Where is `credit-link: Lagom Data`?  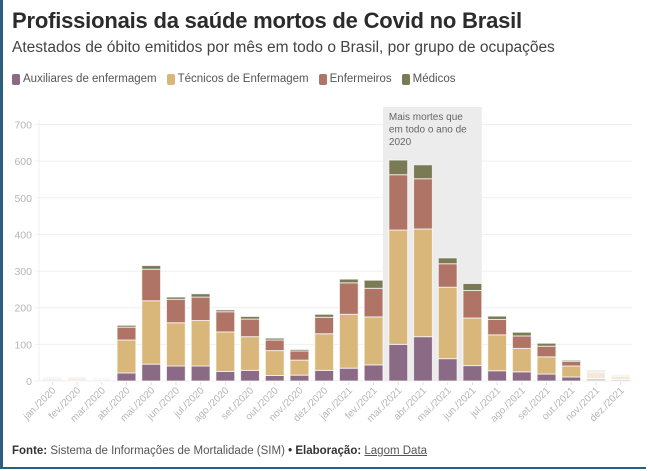
credit-link: Lagom Data is located at coordinates (396, 451).